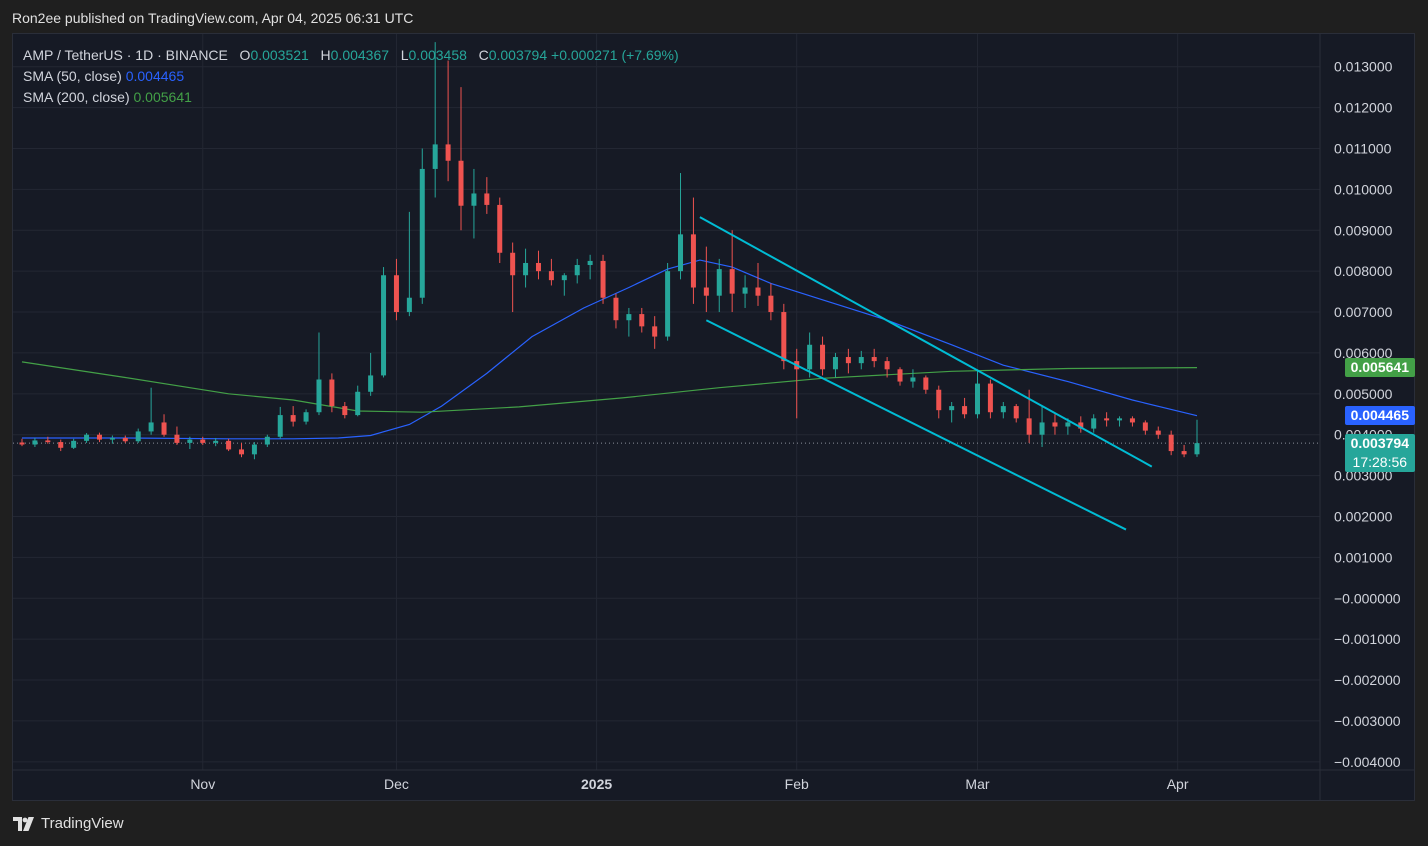 This screenshot has width=1428, height=846. What do you see at coordinates (1363, 189) in the screenshot?
I see `y-tick-label: 0.010000` at bounding box center [1363, 189].